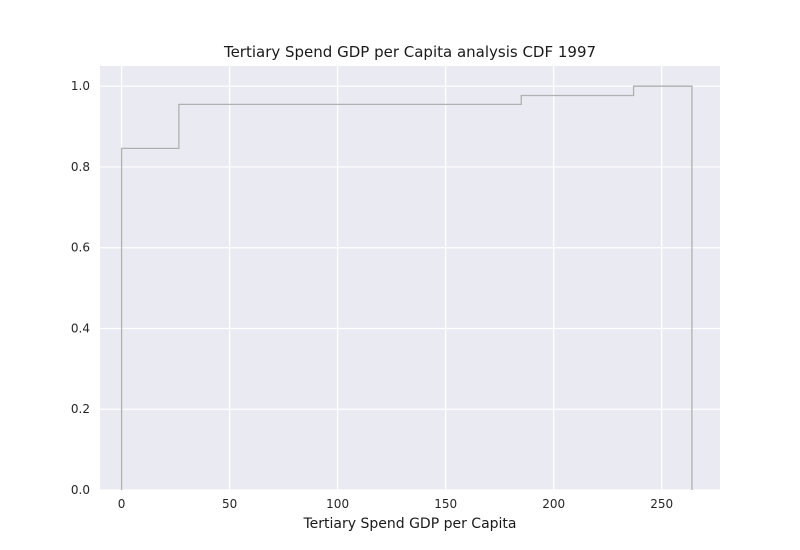 This screenshot has width=800, height=550. I want to click on y-tick-label: 0.0, so click(80, 490).